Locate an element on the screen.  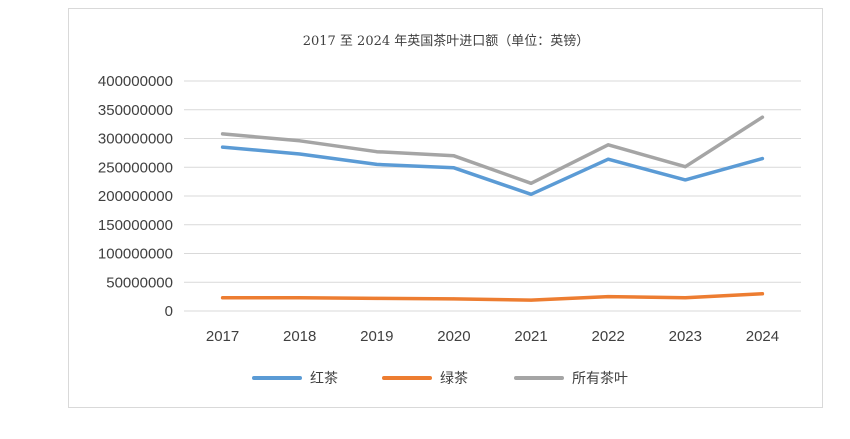
y-tick-label: 400000000 is located at coordinates (135, 81).